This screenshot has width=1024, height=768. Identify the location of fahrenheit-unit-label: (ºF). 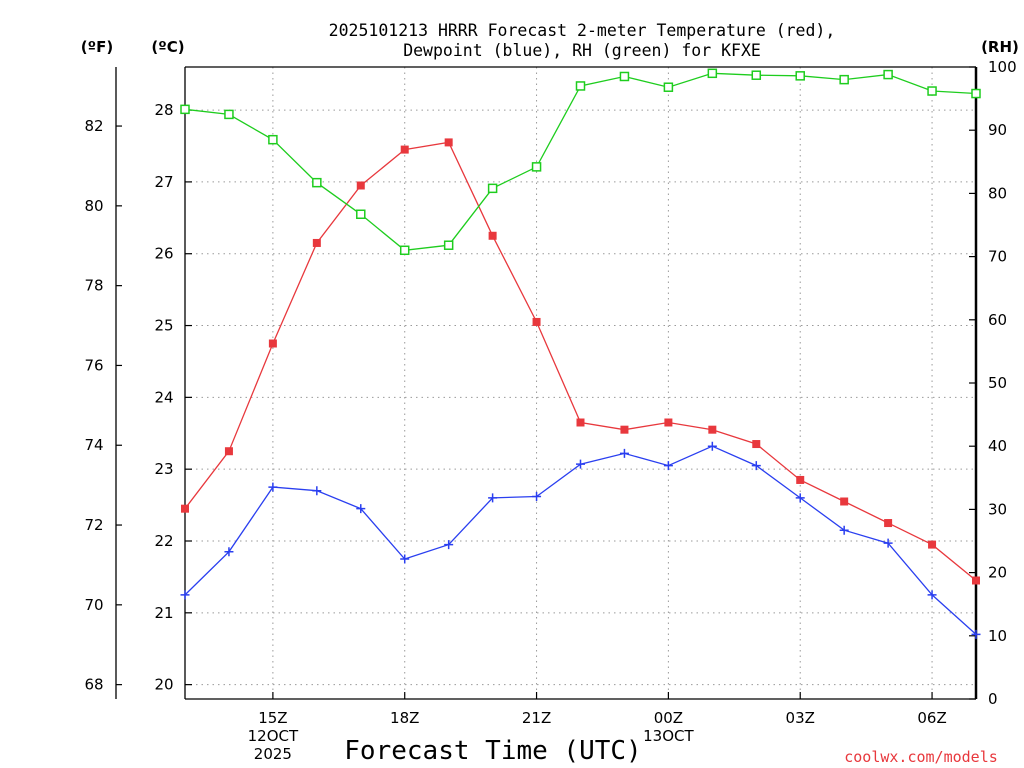
(97, 47).